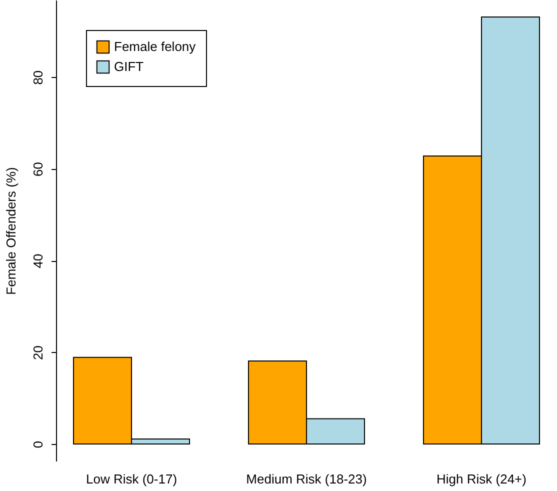  I want to click on legend-label: GIFT, so click(129, 66).